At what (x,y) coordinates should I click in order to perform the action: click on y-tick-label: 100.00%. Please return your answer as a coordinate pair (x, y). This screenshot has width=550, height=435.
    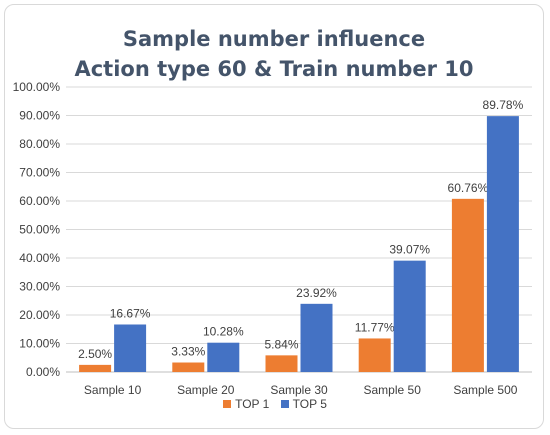
    Looking at the image, I should click on (37, 87).